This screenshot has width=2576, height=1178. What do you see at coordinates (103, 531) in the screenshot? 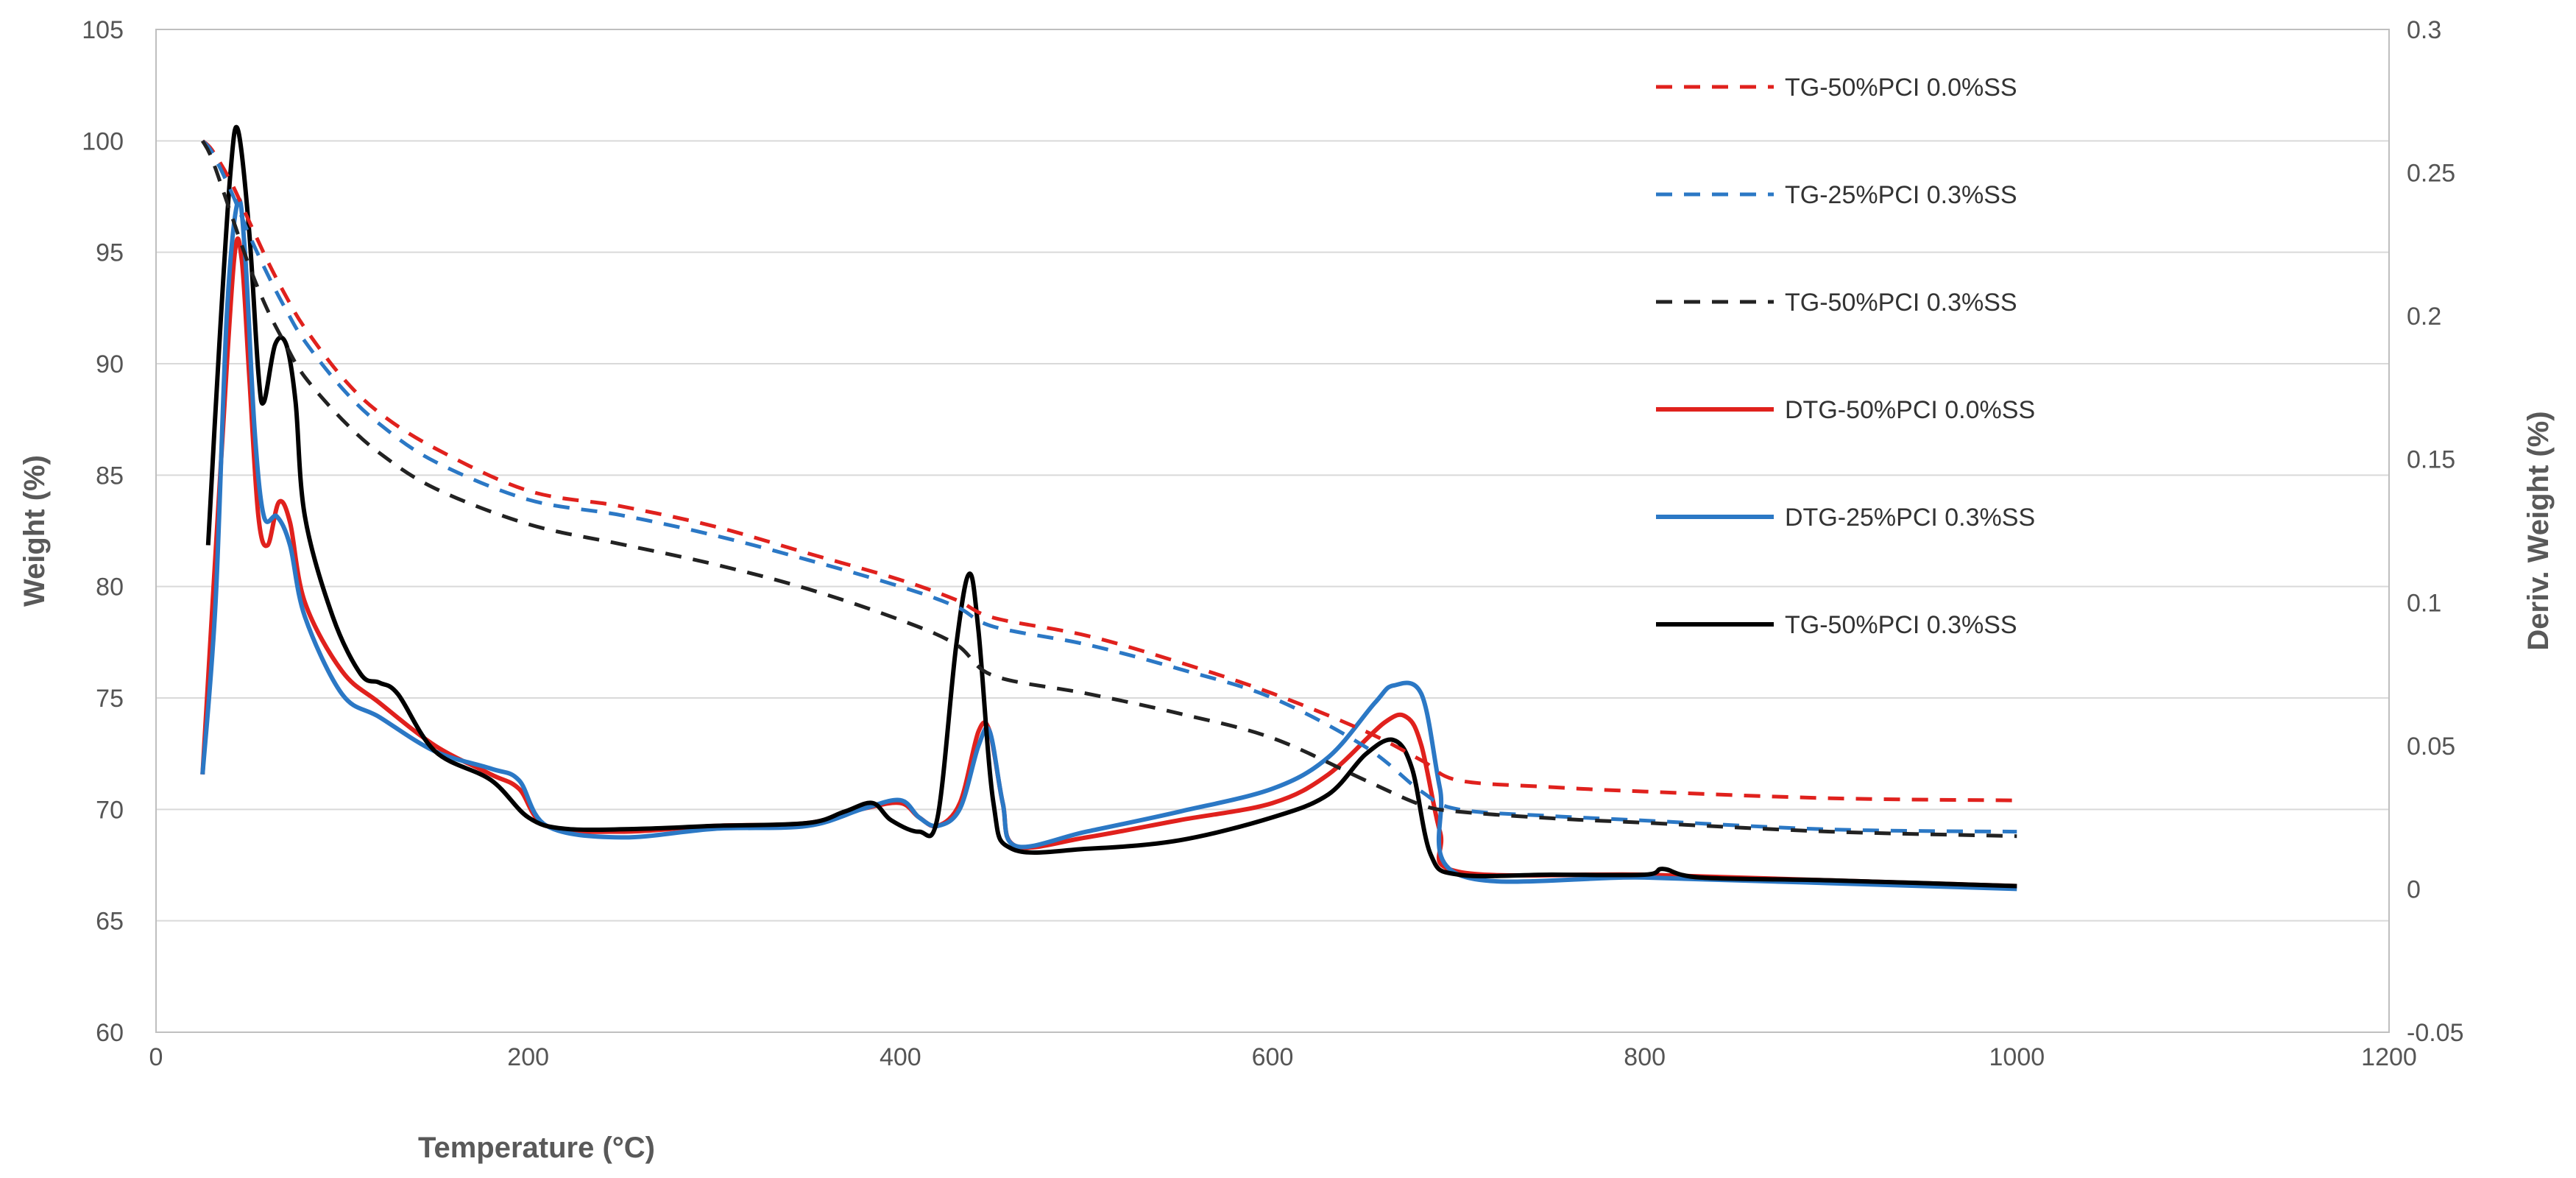
I see `y-tick-labels: 60 65 70 75 80 85 90 95 100 105` at bounding box center [103, 531].